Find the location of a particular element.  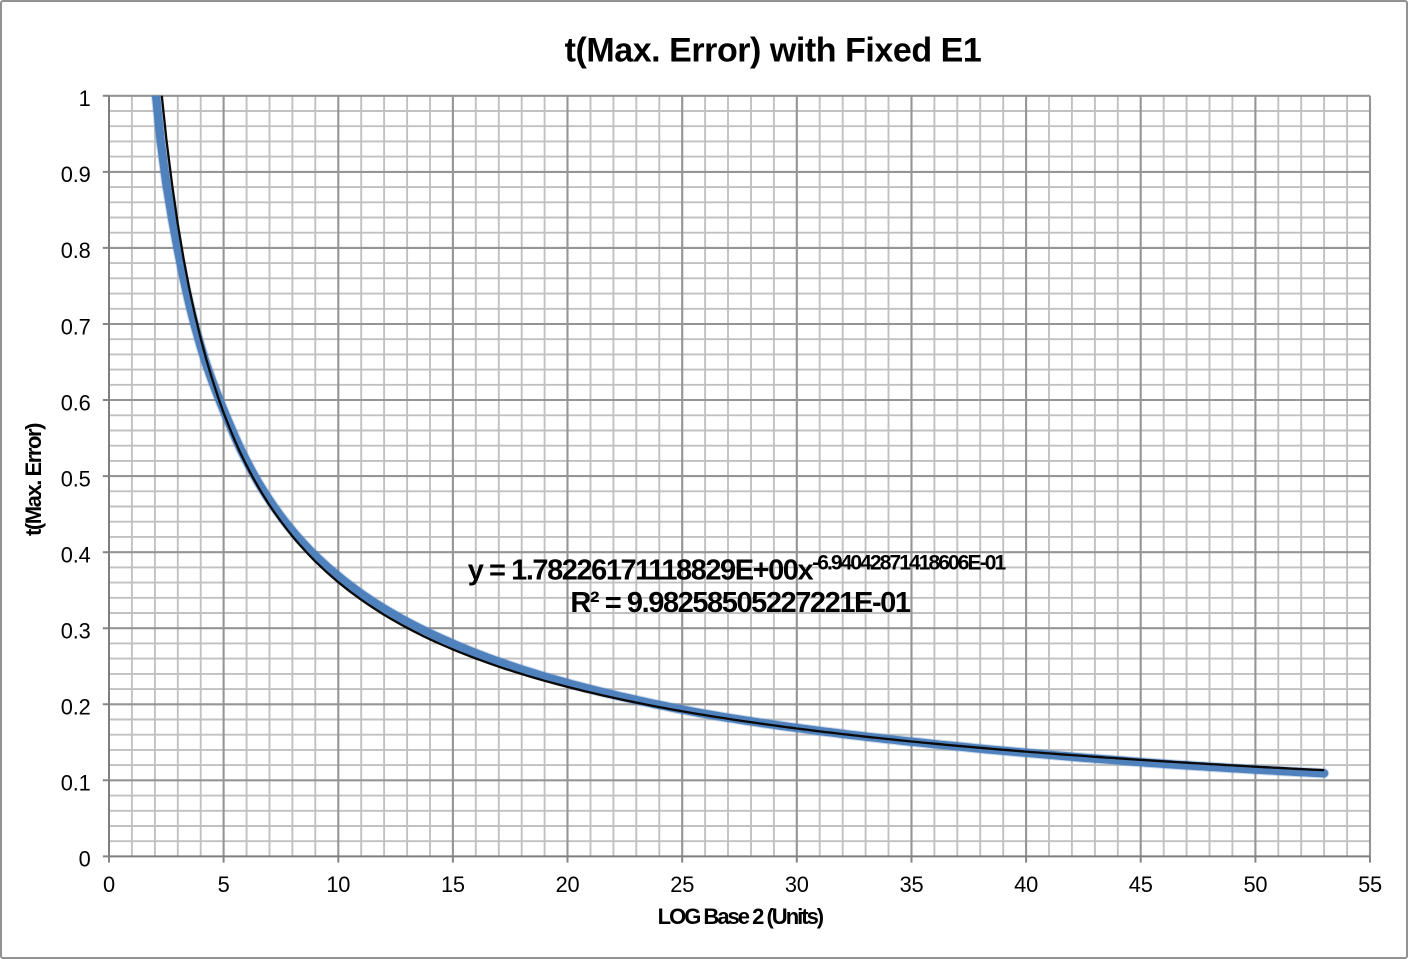

svg-text: 50 is located at coordinates (1255, 884).